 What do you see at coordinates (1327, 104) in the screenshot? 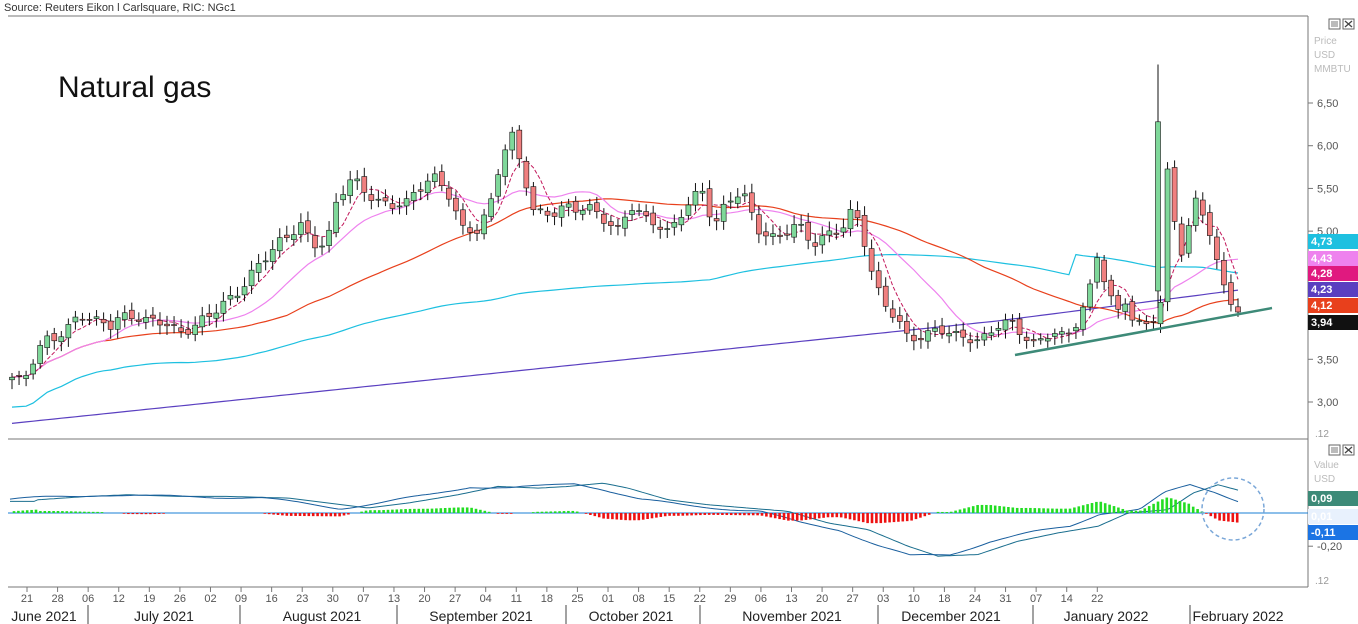
I see `price-tick-label: 6,50` at bounding box center [1327, 104].